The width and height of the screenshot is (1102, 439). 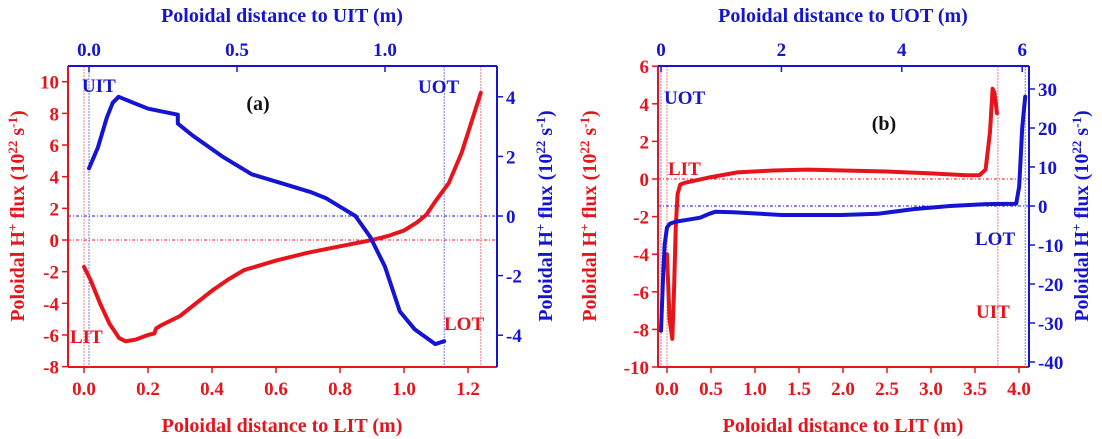 What do you see at coordinates (641, 218) in the screenshot?
I see `panel-b-ytick-left-label: -2` at bounding box center [641, 218].